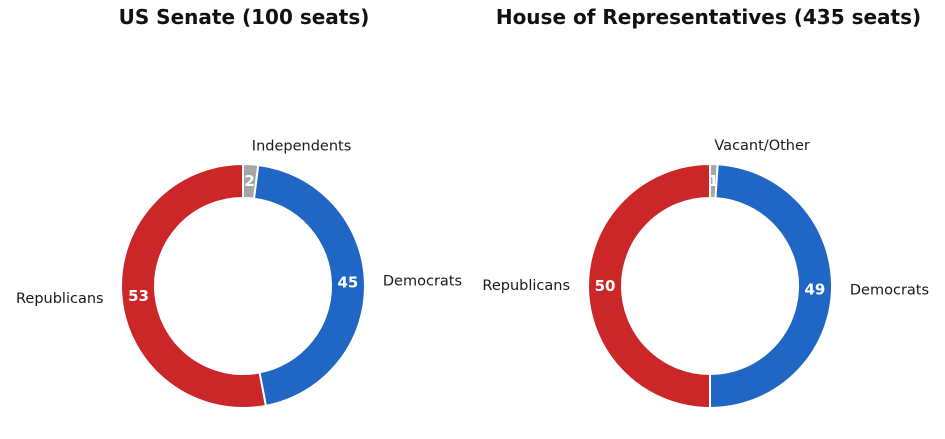 This screenshot has width=945, height=439. Describe the element at coordinates (138, 296) in the screenshot. I see `slice-value-republicans: 53` at that location.